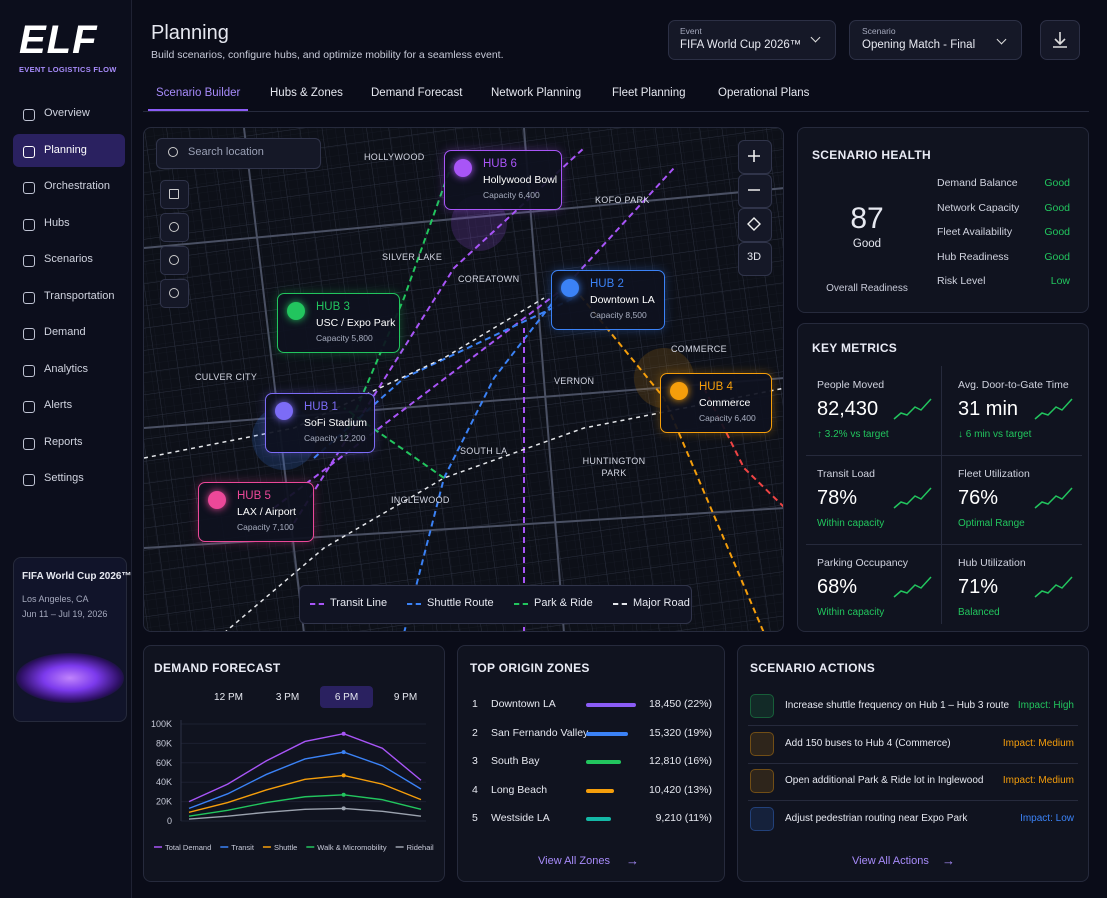  What do you see at coordinates (79, 295) in the screenshot?
I see `nav-item: Transportation` at bounding box center [79, 295].